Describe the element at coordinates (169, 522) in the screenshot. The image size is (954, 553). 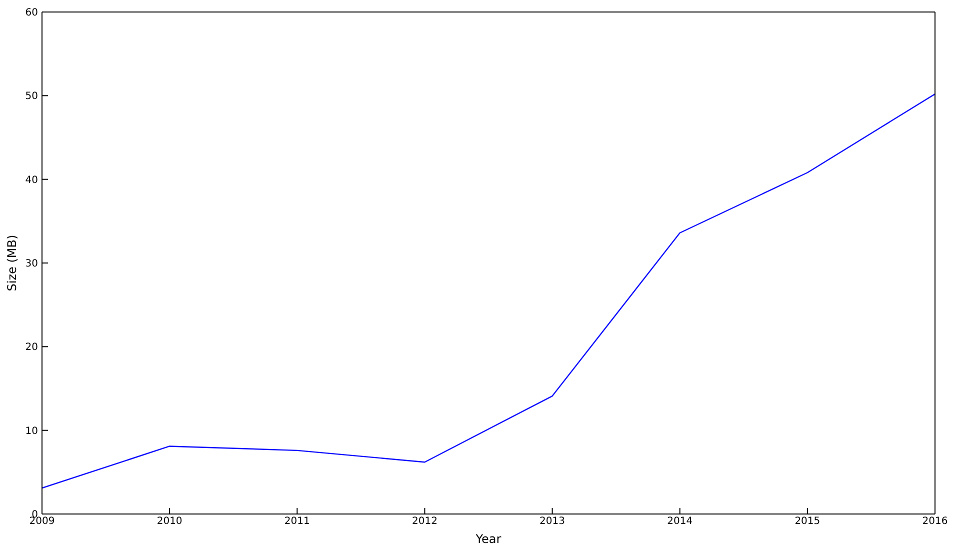
I see `x-tick-label: 2010` at that location.